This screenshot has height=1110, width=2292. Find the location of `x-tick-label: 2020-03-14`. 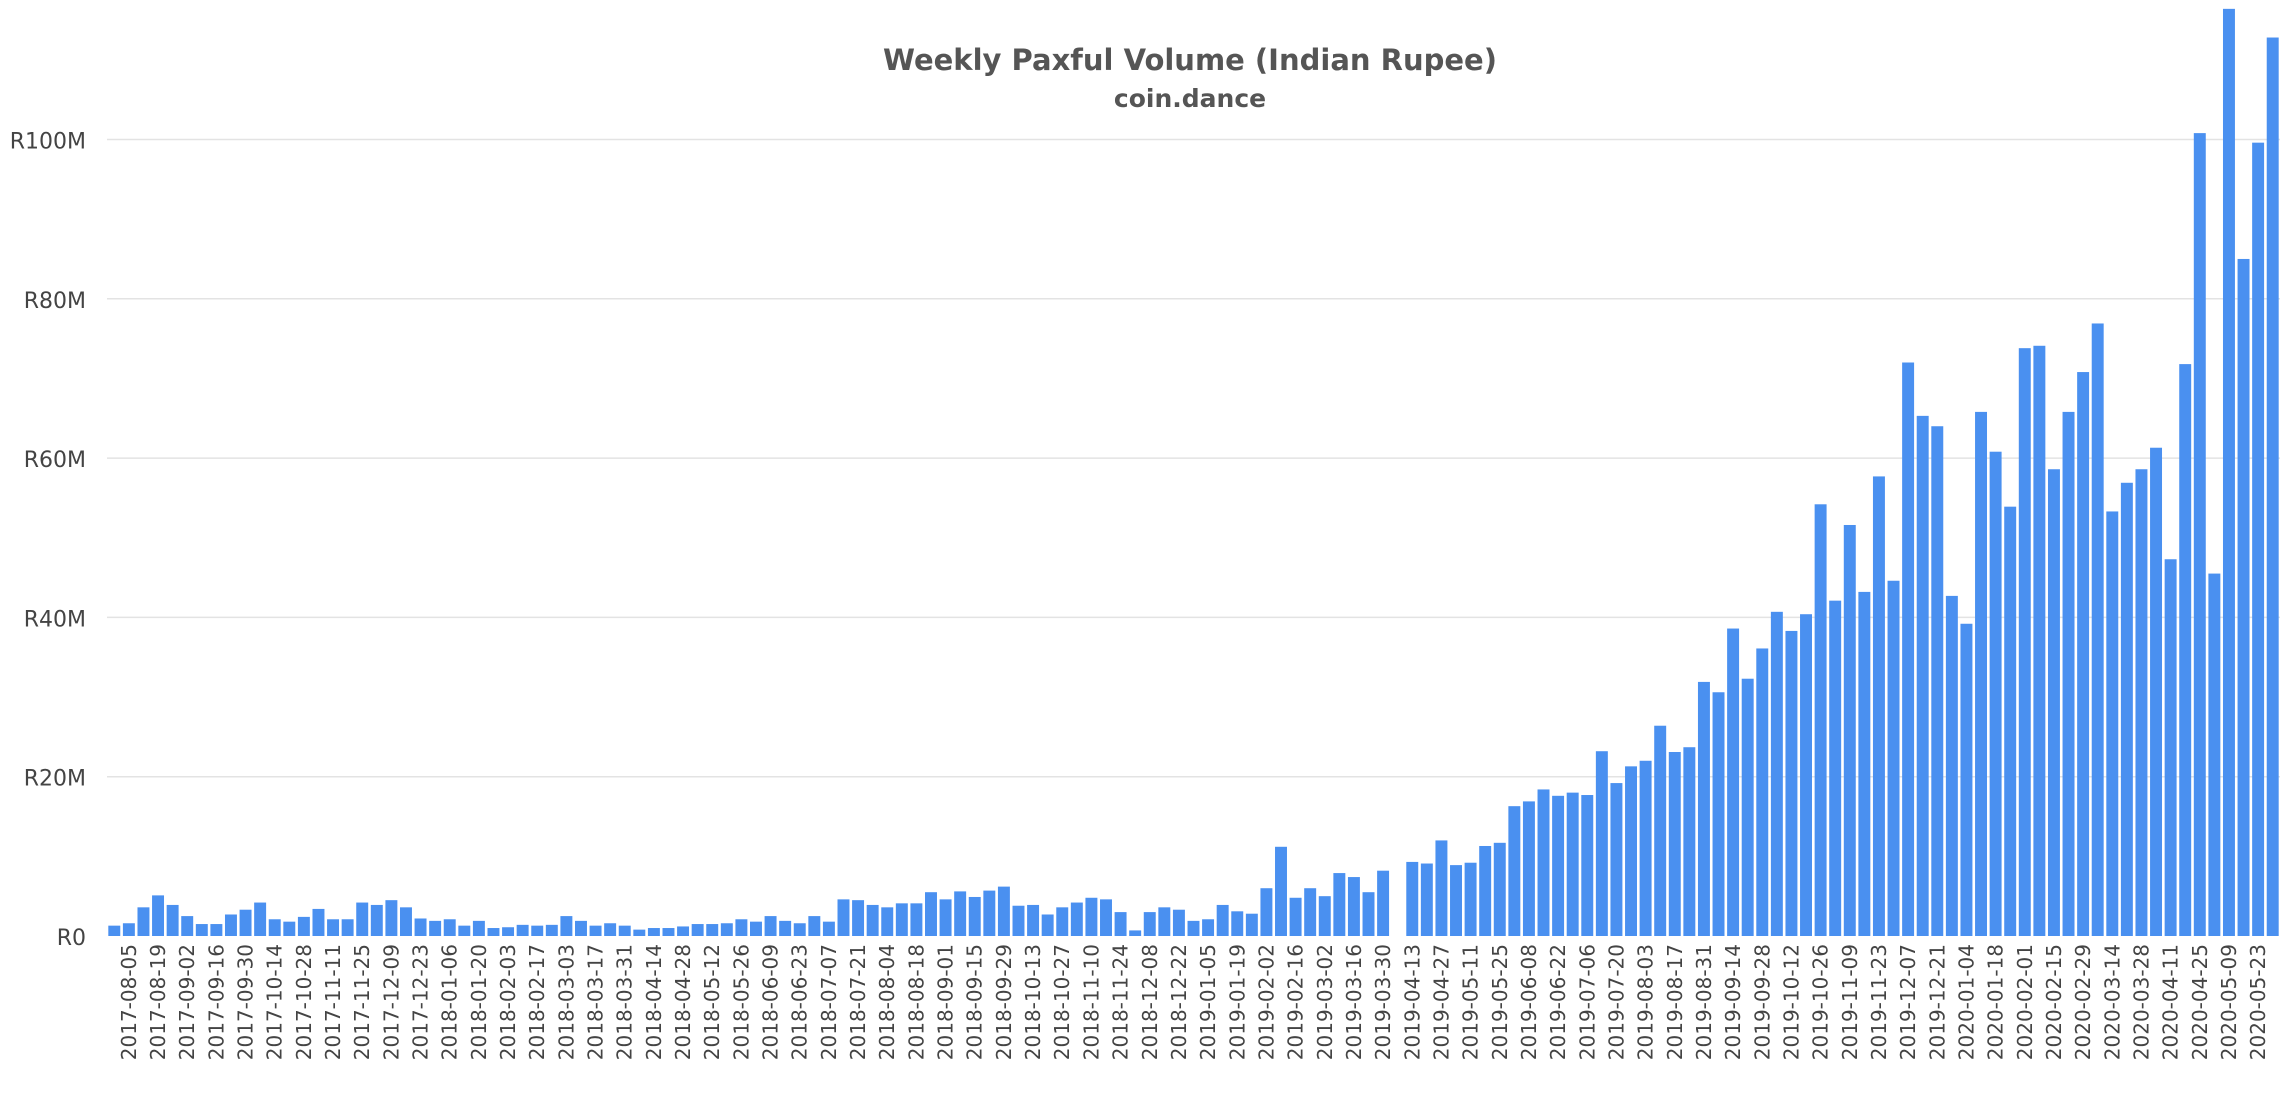

x-tick-label: 2020-03-14 is located at coordinates (2112, 1002).